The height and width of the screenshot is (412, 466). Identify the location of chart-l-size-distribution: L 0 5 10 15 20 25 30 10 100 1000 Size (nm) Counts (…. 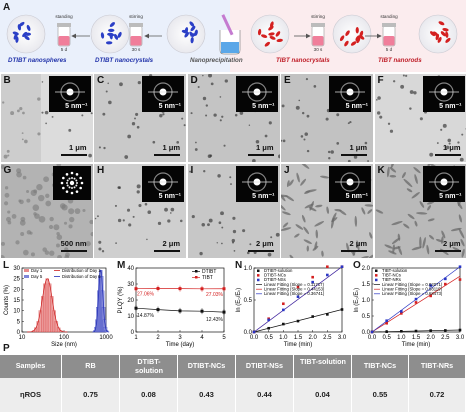
(56, 307).